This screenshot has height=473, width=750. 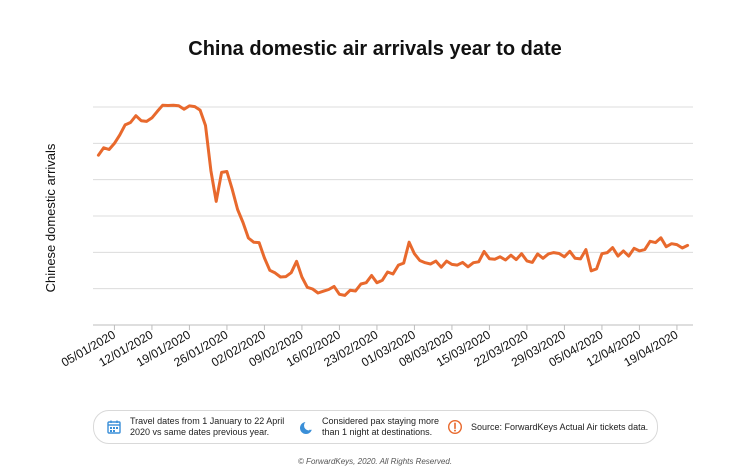 What do you see at coordinates (381, 421) in the screenshot?
I see `legend-stay-line1: Considered pax staying more` at bounding box center [381, 421].